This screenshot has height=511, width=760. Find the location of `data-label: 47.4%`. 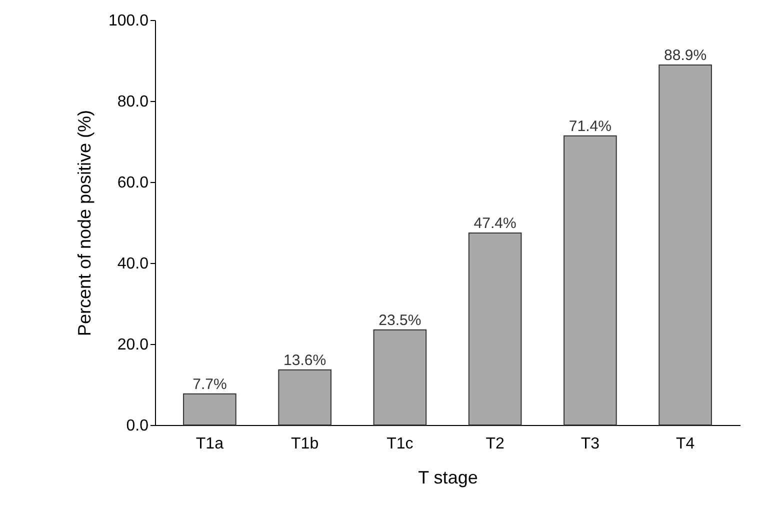

data-label: 47.4% is located at coordinates (495, 223).